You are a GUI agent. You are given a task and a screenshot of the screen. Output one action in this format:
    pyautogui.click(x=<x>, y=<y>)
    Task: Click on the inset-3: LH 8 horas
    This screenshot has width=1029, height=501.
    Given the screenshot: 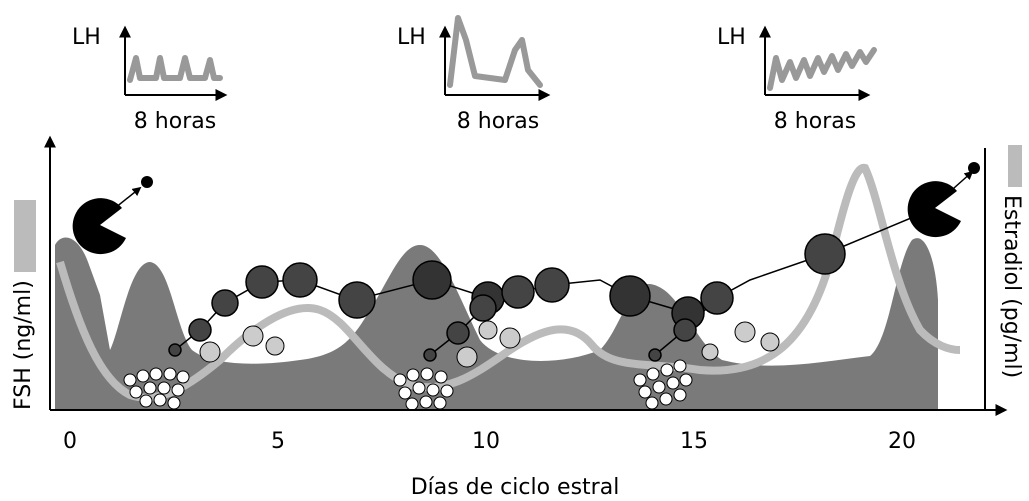 What is the action you would take?
    pyautogui.click(x=797, y=79)
    